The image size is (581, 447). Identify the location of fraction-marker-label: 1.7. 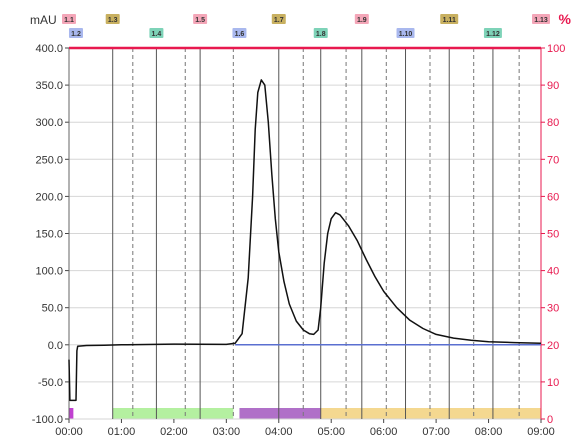
(279, 20).